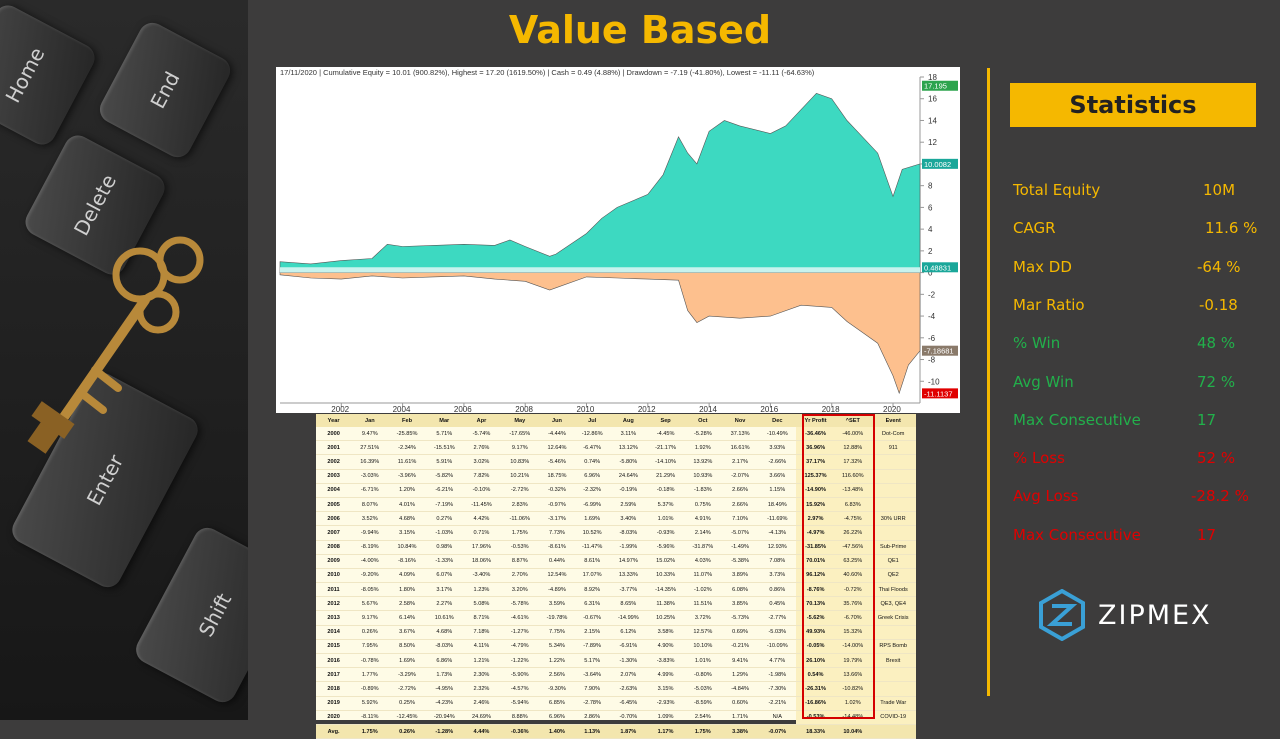 Image resolution: width=1280 pixels, height=739 pixels. What do you see at coordinates (628, 490) in the screenshot?
I see `table-cell: -0.19%` at bounding box center [628, 490].